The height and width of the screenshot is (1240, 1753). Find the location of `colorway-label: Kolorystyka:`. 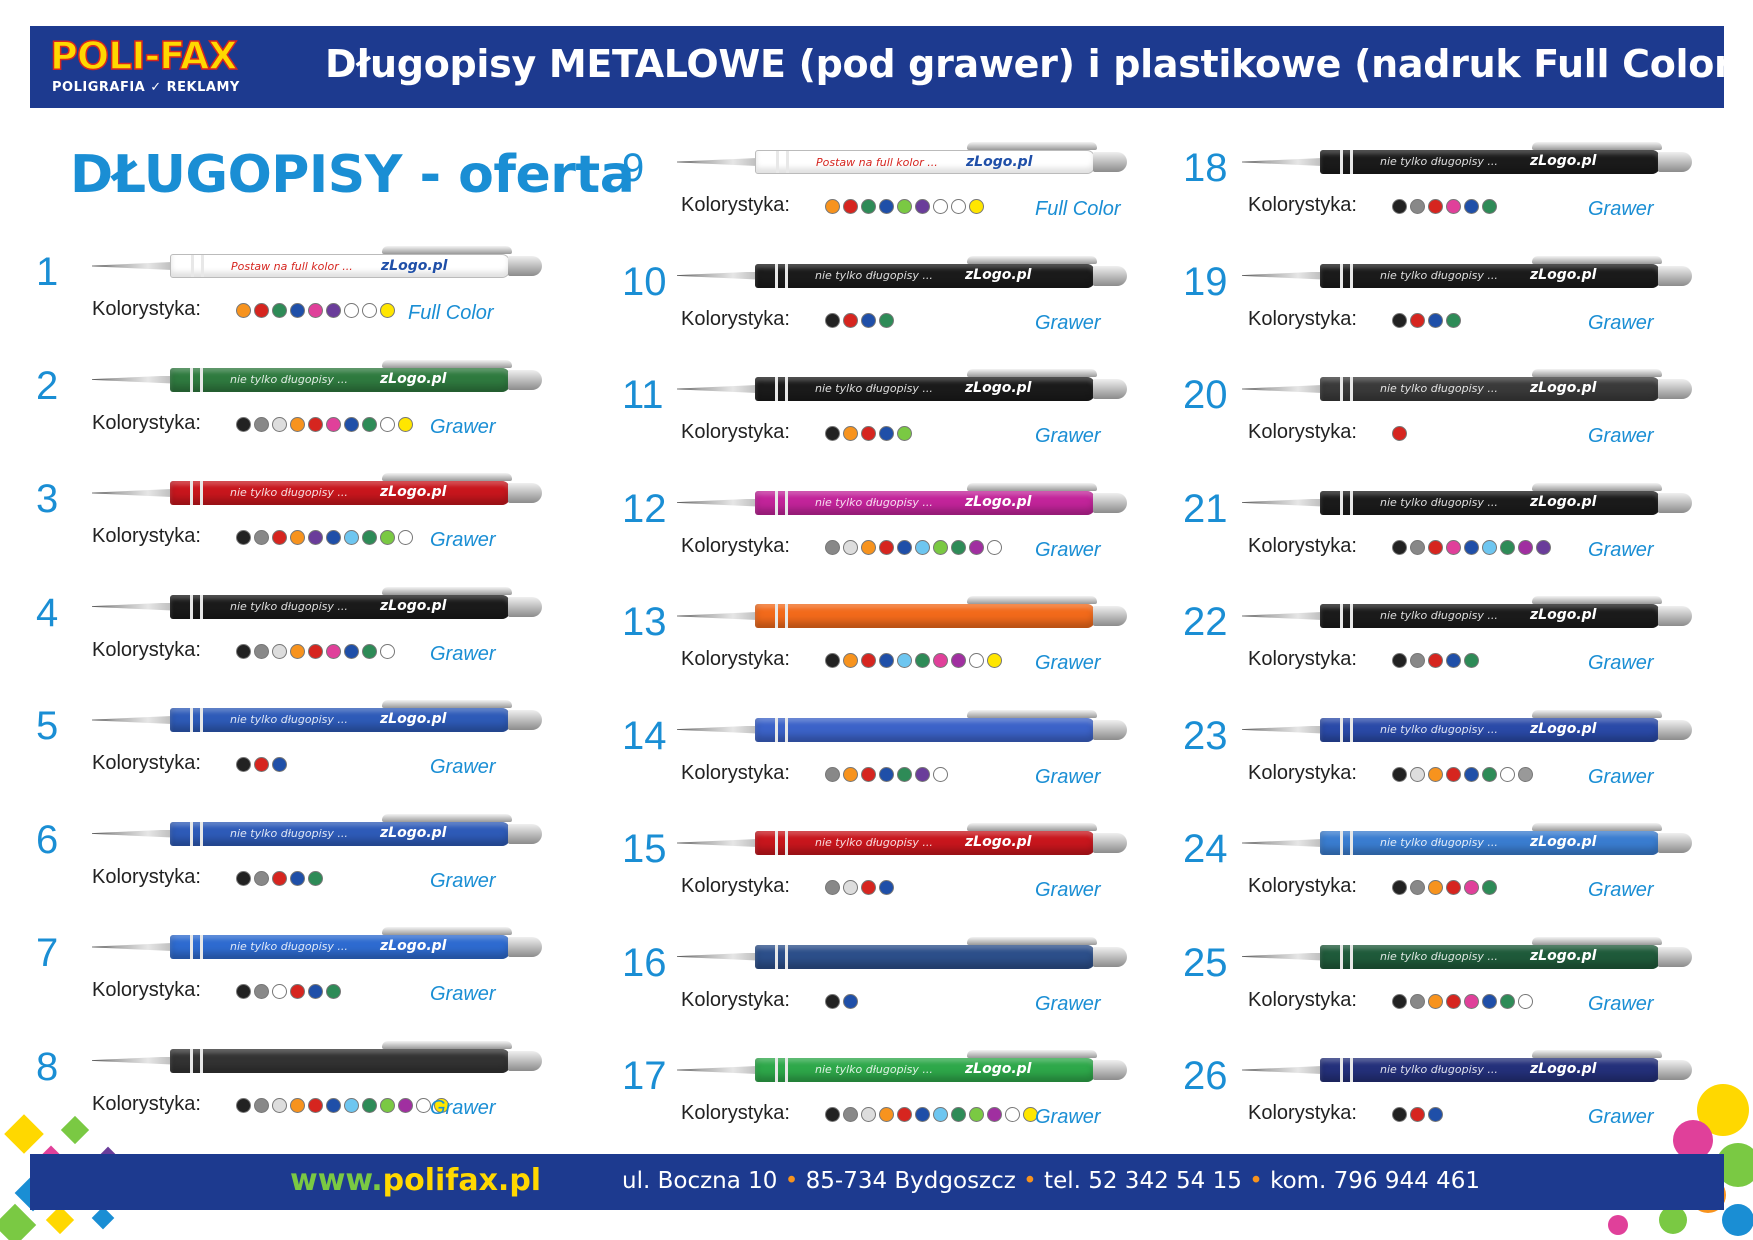

colorway-label: Kolorystyka: is located at coordinates (146, 422).